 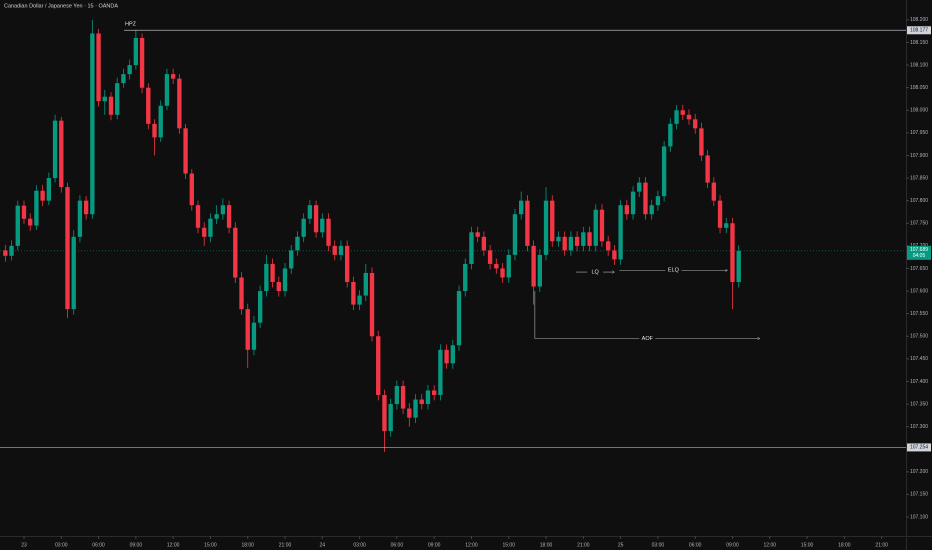 What do you see at coordinates (919, 314) in the screenshot?
I see `y-tick-label: 107.550` at bounding box center [919, 314].